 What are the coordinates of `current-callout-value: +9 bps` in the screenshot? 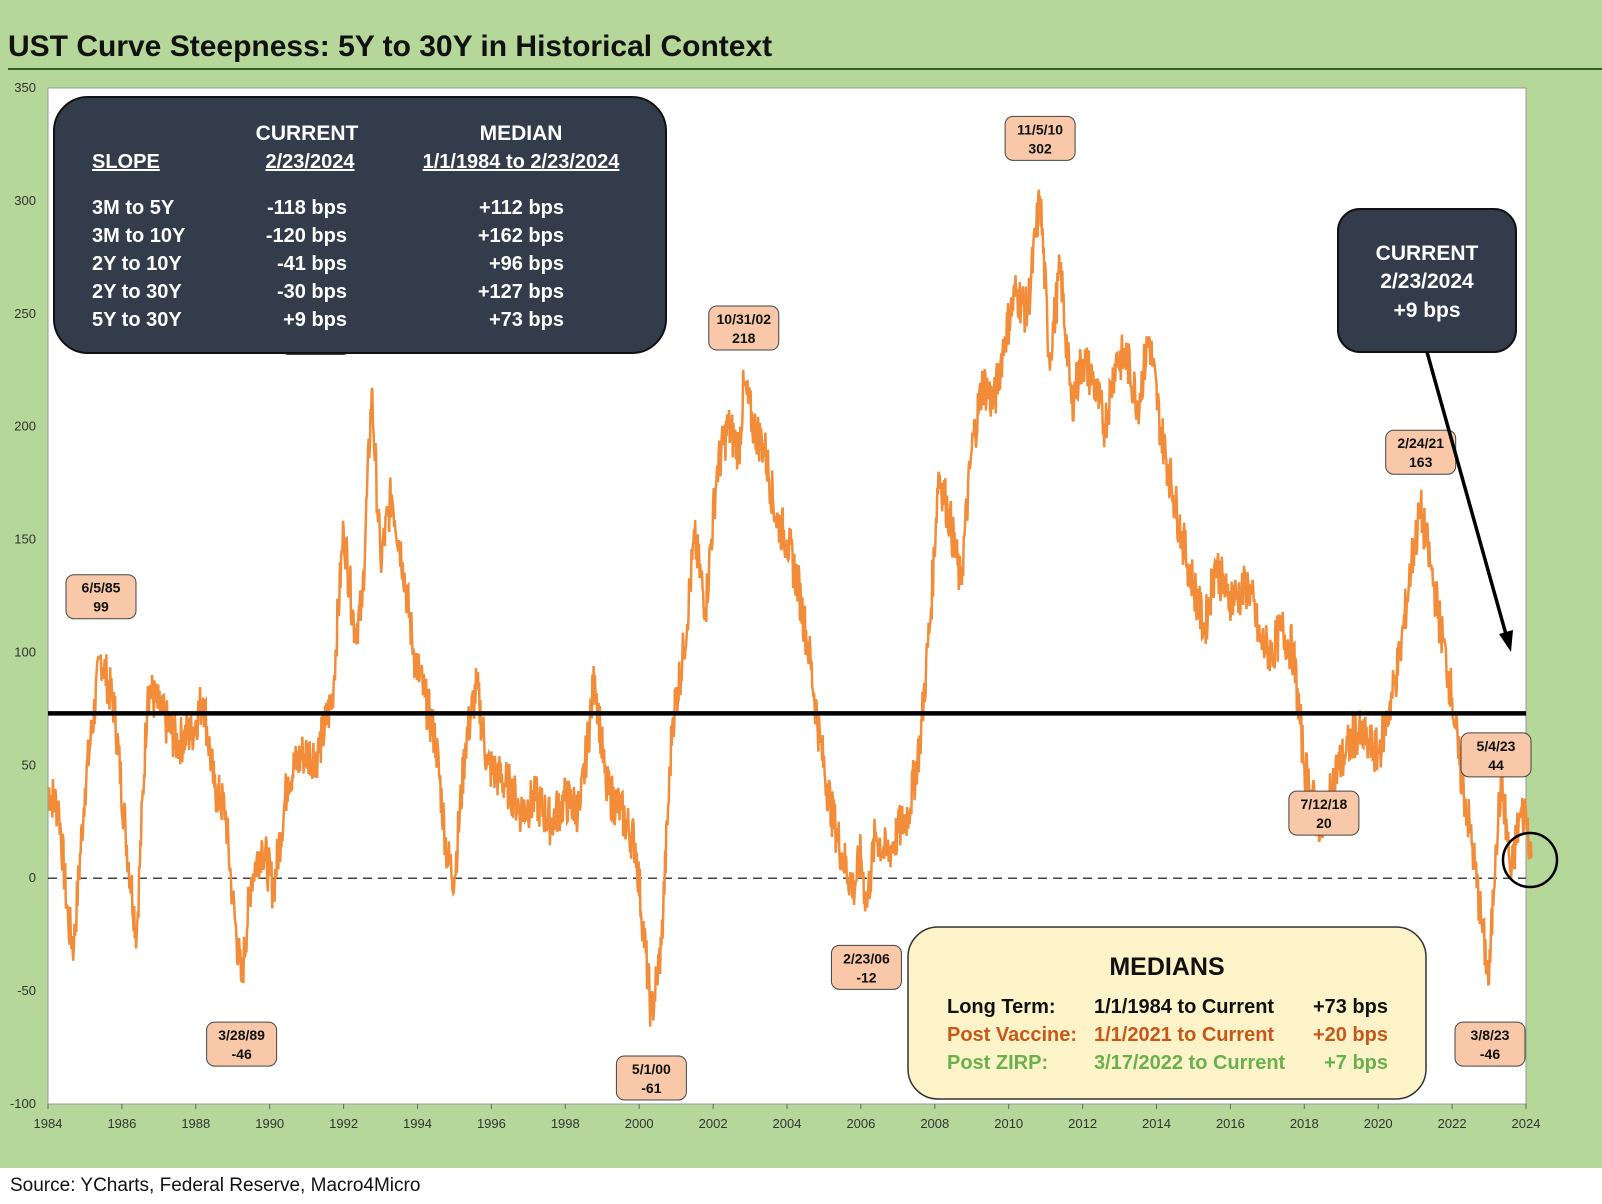 It's located at (1426, 310).